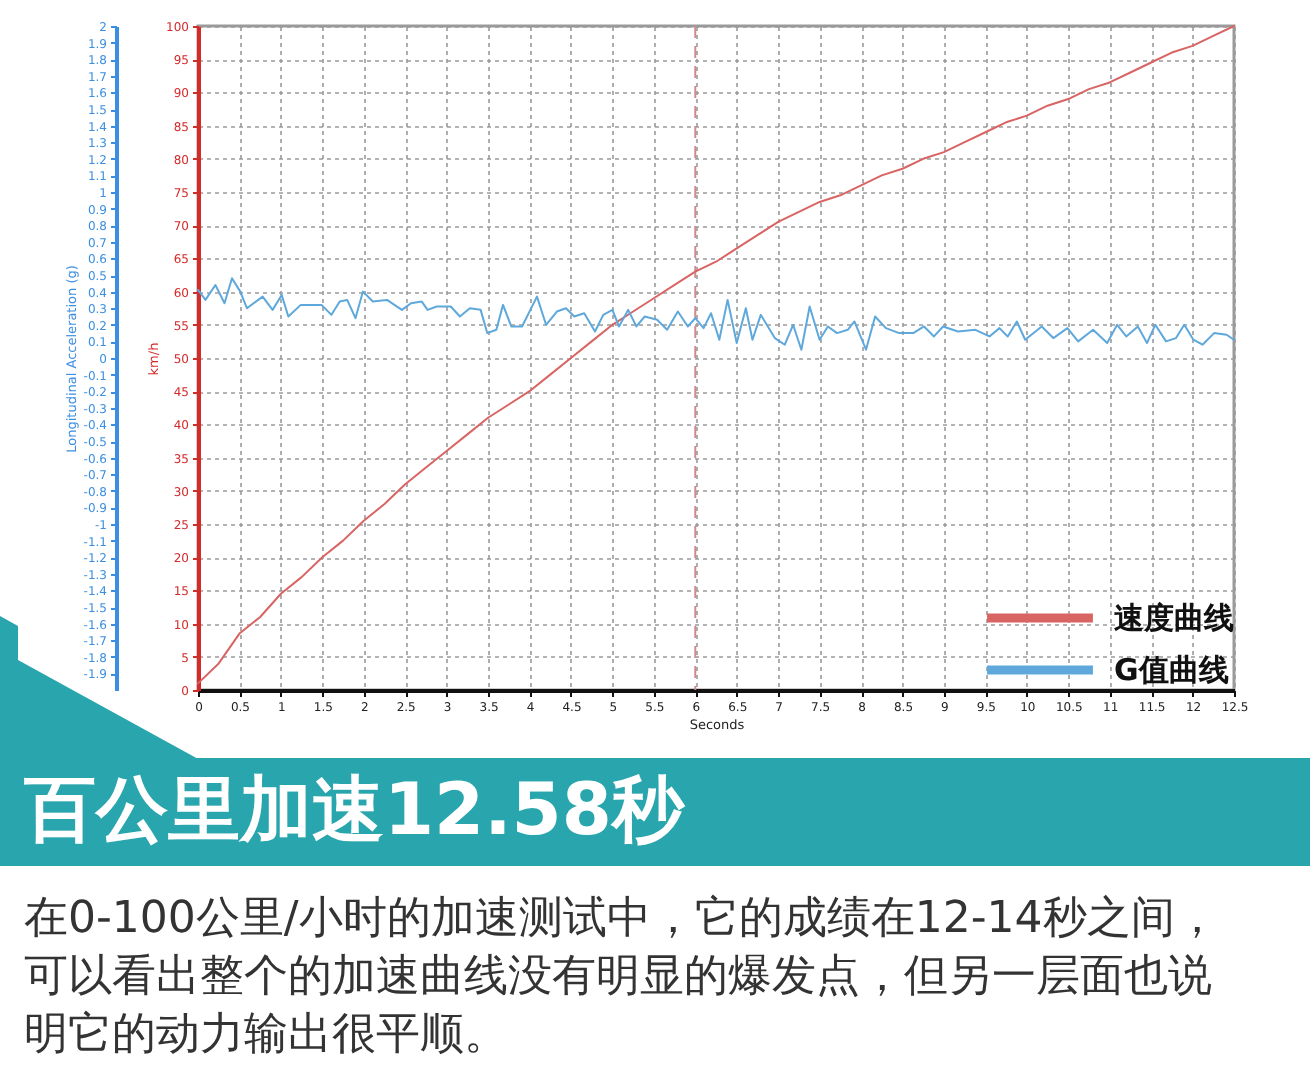 The height and width of the screenshot is (1090, 1310). Describe the element at coordinates (1174, 618) in the screenshot. I see `legend-label: 速度曲线` at that location.